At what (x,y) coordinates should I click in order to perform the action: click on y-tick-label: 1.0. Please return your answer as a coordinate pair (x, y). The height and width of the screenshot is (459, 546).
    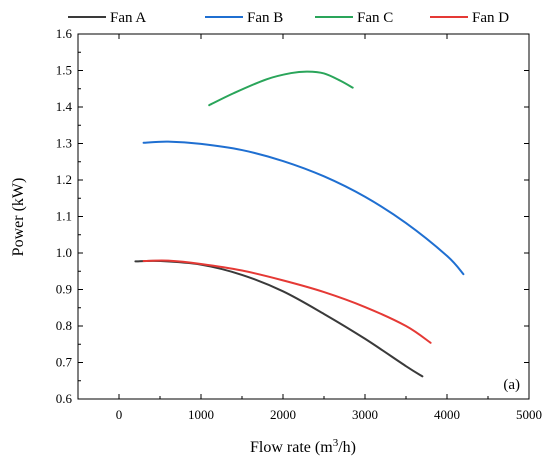
    Looking at the image, I should click on (64, 252).